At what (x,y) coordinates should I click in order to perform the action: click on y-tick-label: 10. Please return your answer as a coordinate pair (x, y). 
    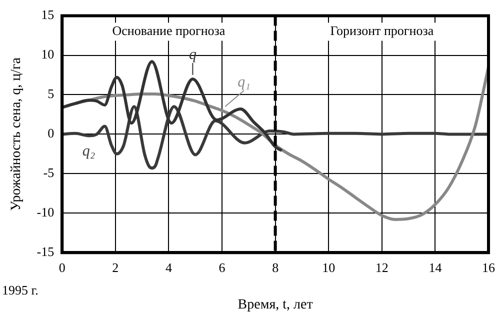
    Looking at the image, I should click on (47, 54).